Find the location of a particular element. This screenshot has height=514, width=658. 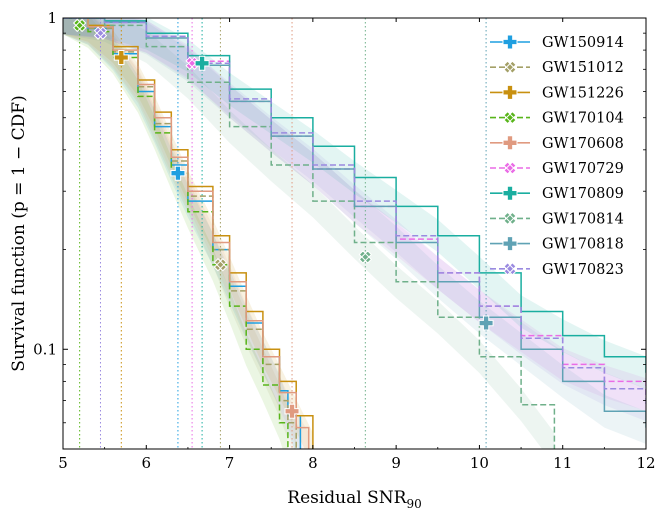

legend-marker-gw170818-shape is located at coordinates (510, 244).